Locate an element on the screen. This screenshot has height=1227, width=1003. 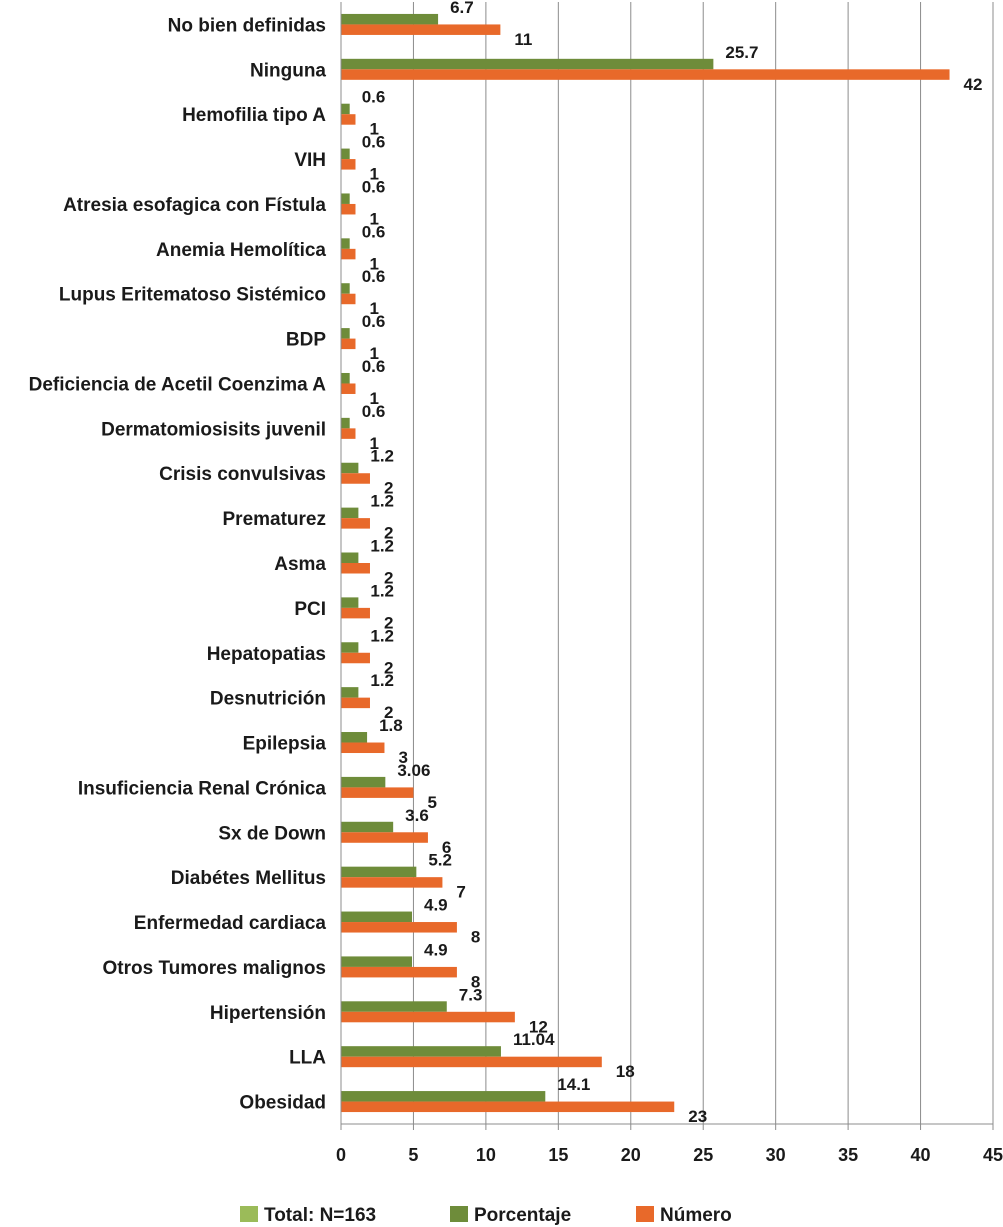
category-label: Diabétes Mellitus is located at coordinates (248, 878).